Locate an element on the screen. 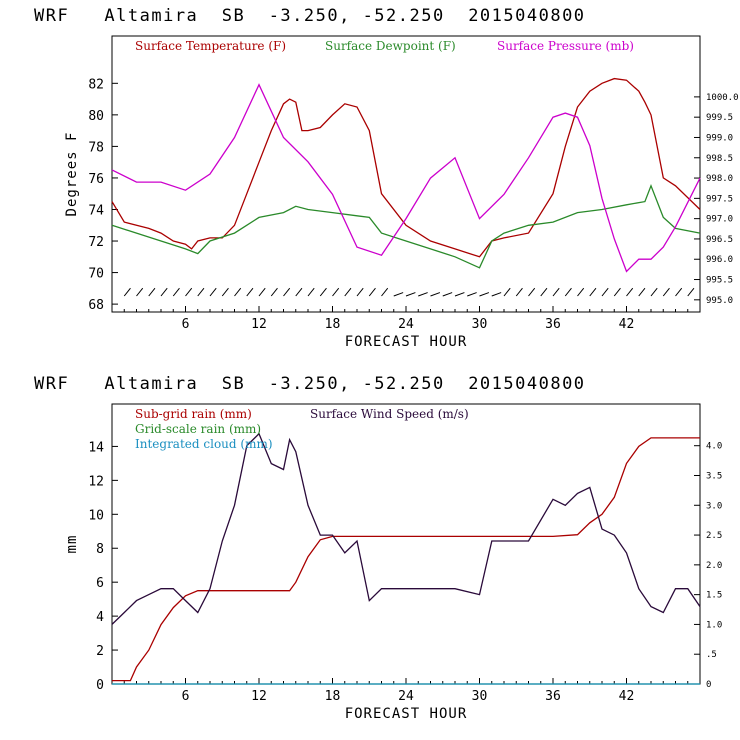 The image size is (740, 740). series-line-surface-dewpoint-f- is located at coordinates (406, 226).